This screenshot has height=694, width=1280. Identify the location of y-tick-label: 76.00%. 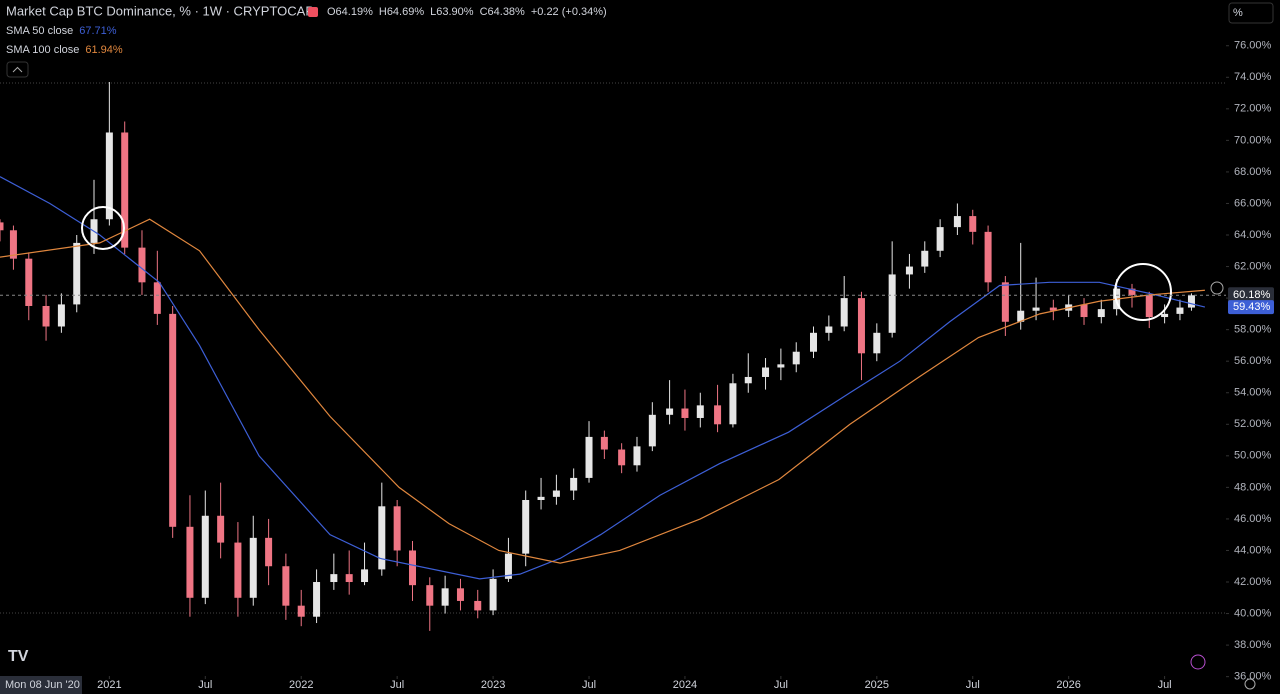
(1253, 46).